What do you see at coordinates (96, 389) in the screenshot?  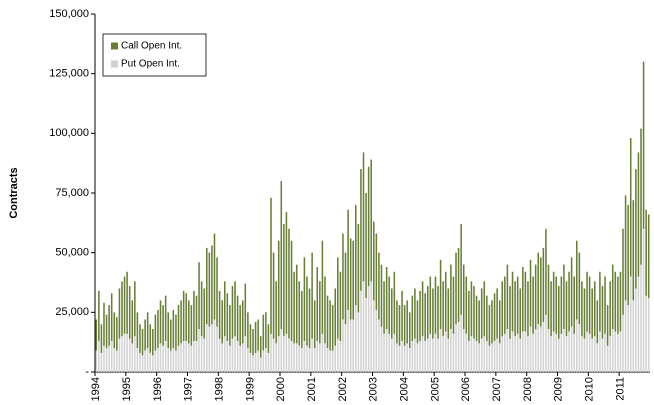 I see `x-tick-label: 1994` at bounding box center [96, 389].